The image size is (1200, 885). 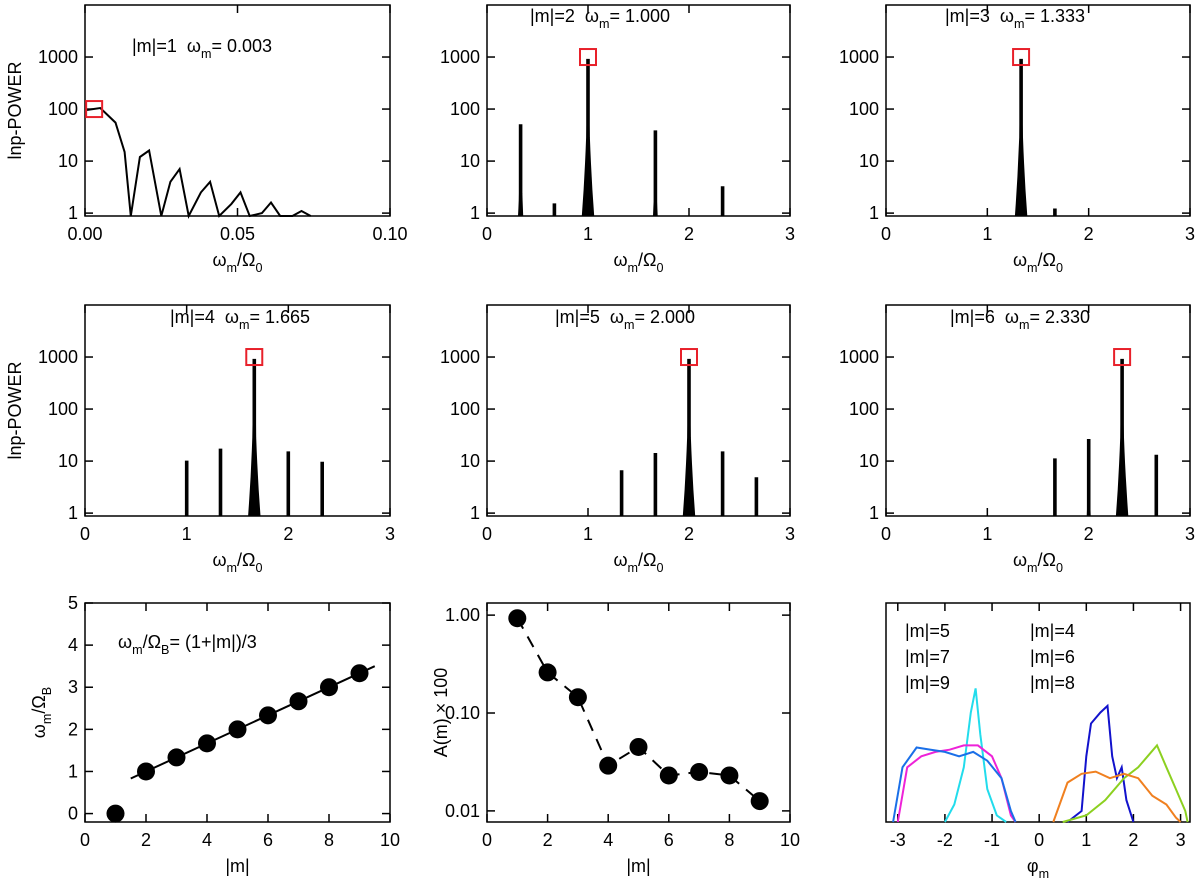 I want to click on y-tick-label: 1.00, so click(x=462, y=615).